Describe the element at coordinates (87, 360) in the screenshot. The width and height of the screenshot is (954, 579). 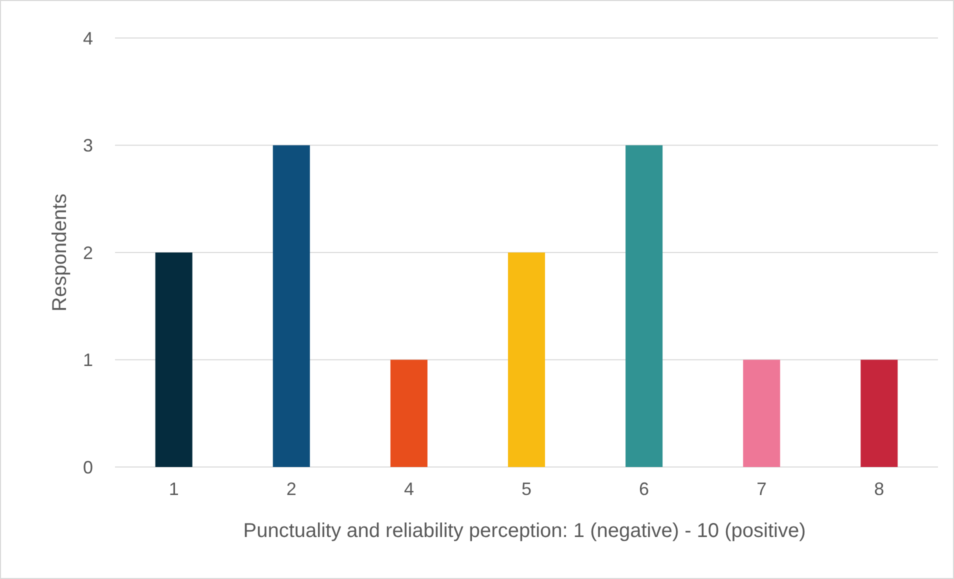
I see `y-tick-label: 1` at that location.